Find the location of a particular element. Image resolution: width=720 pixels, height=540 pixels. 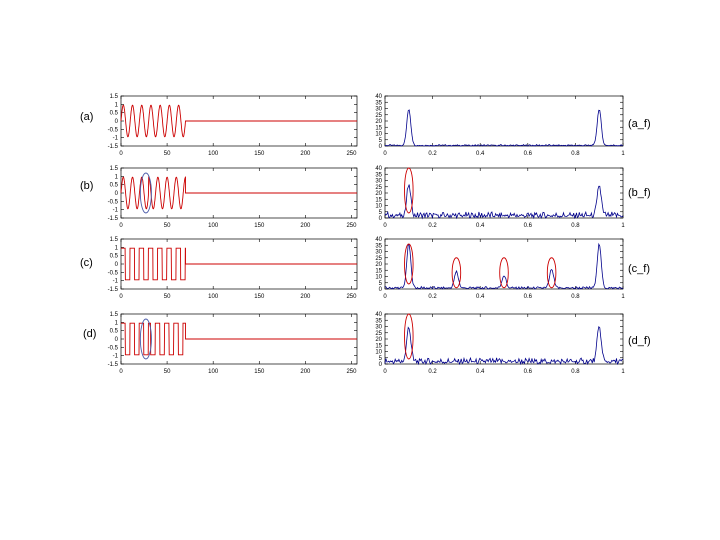

panel-label-d-f: (d_f) is located at coordinates (639, 341).